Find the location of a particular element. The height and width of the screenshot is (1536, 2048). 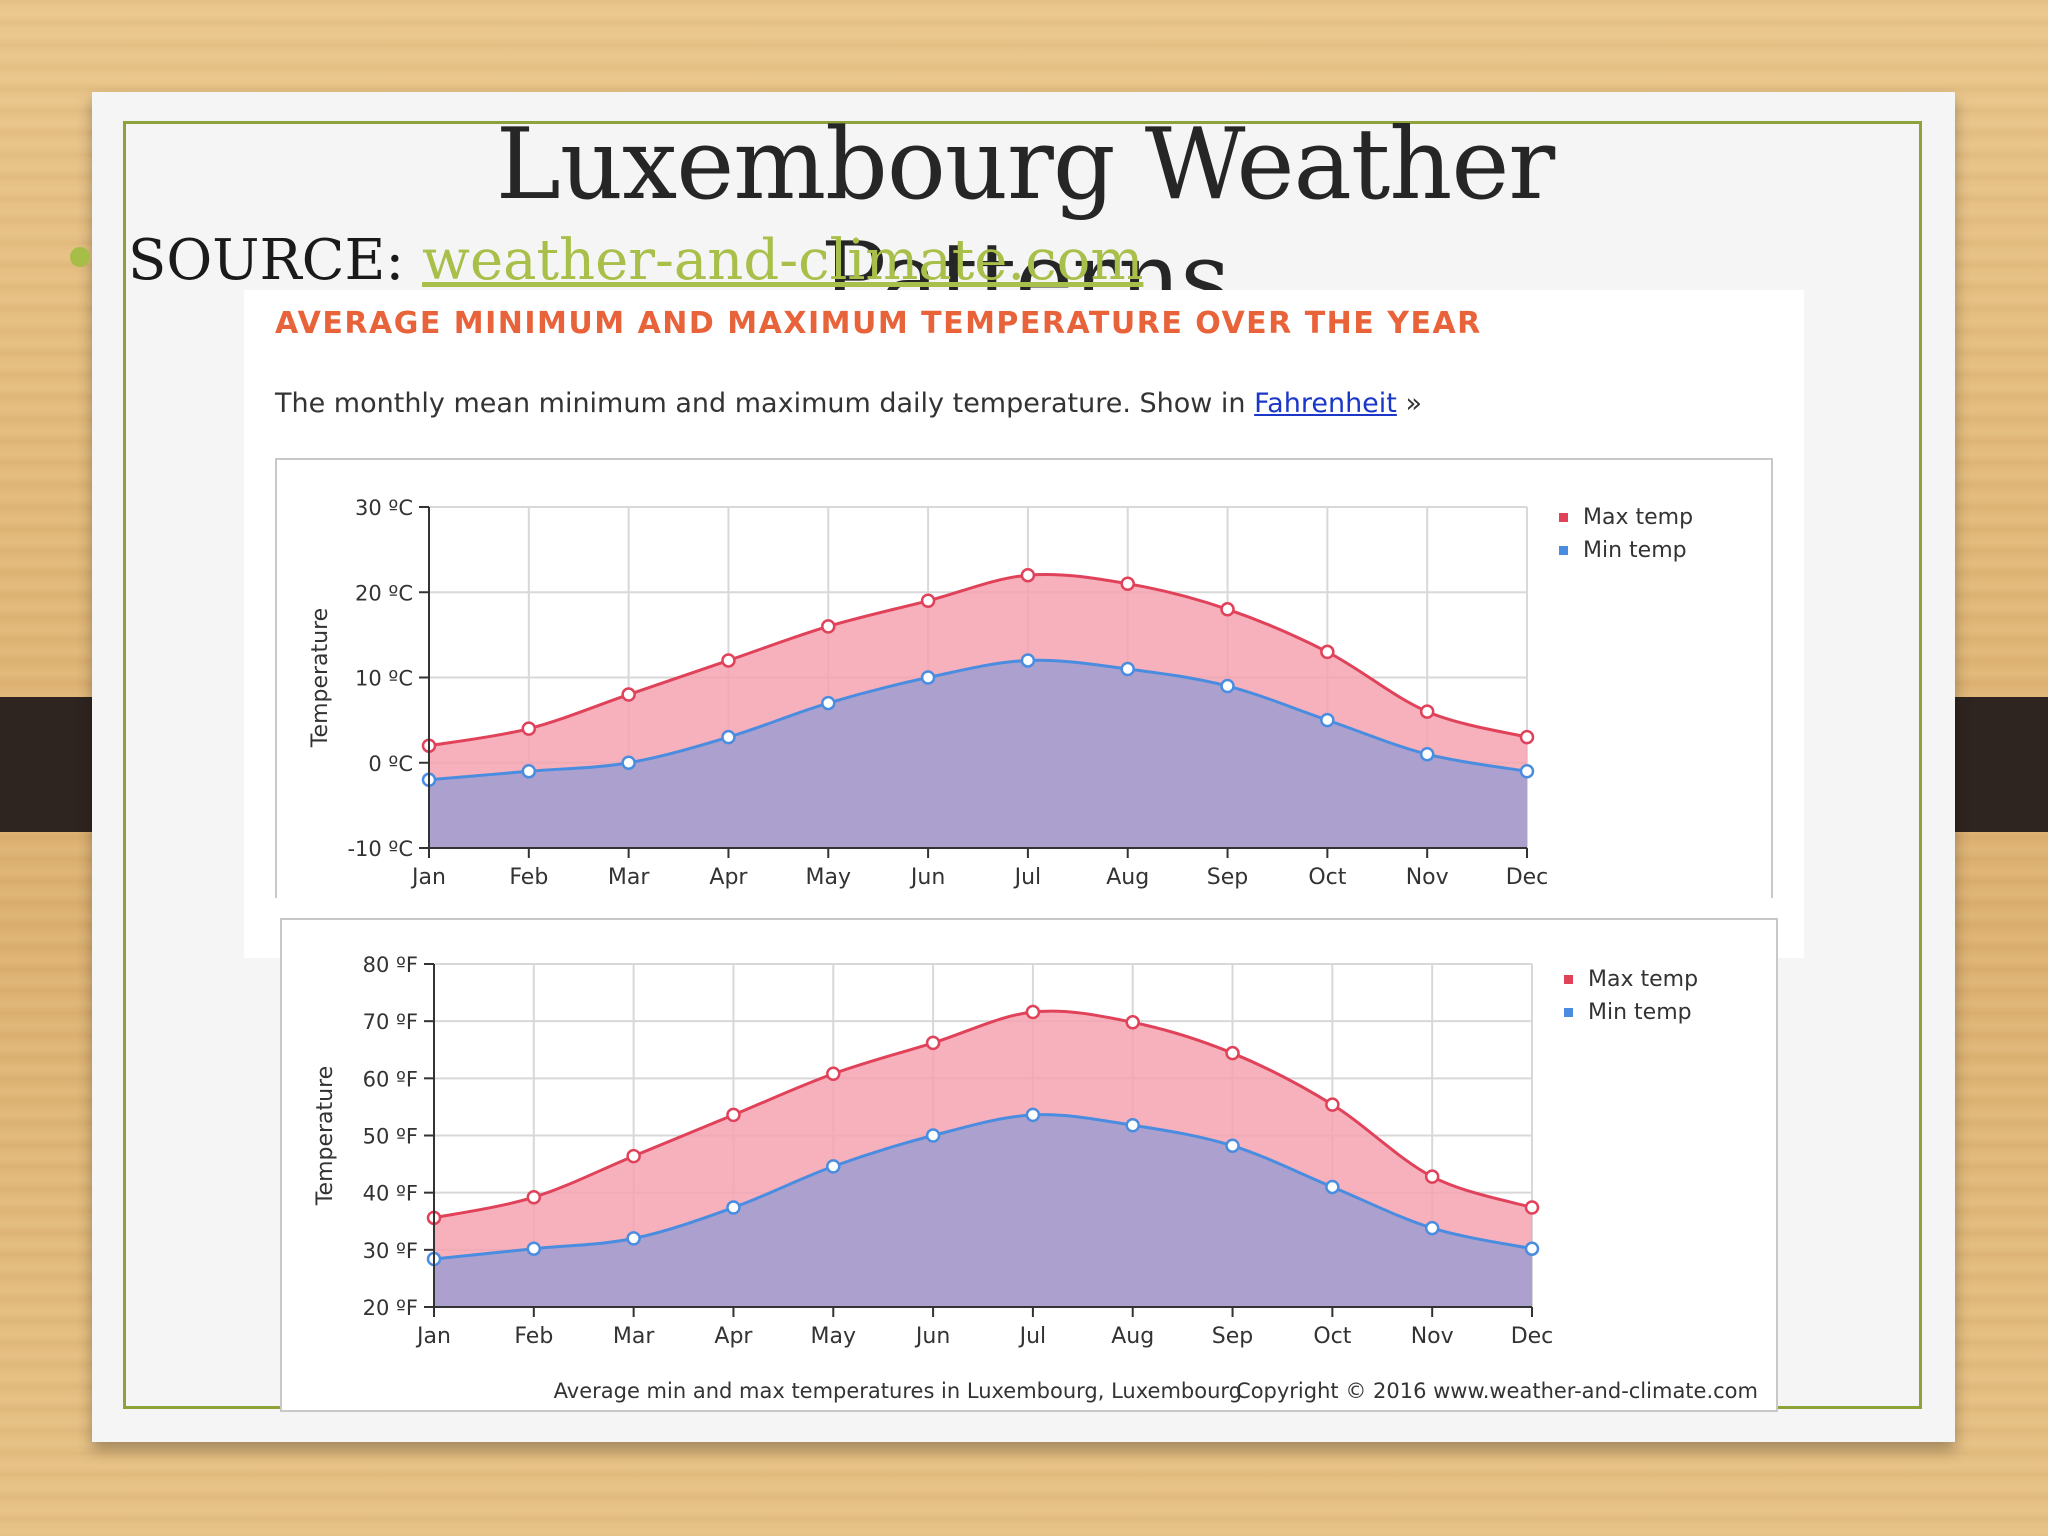

celsius-ytick-label: 10 ºC is located at coordinates (384, 679).